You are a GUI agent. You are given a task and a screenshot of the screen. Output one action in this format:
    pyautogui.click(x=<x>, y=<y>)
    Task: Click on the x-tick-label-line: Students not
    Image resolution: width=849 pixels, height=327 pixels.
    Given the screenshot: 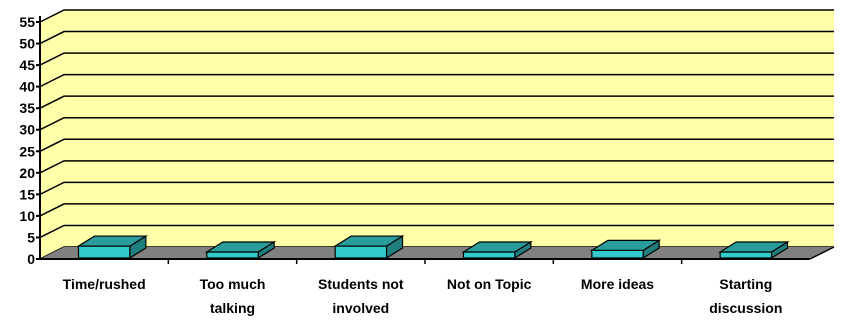 What is the action you would take?
    pyautogui.click(x=361, y=284)
    